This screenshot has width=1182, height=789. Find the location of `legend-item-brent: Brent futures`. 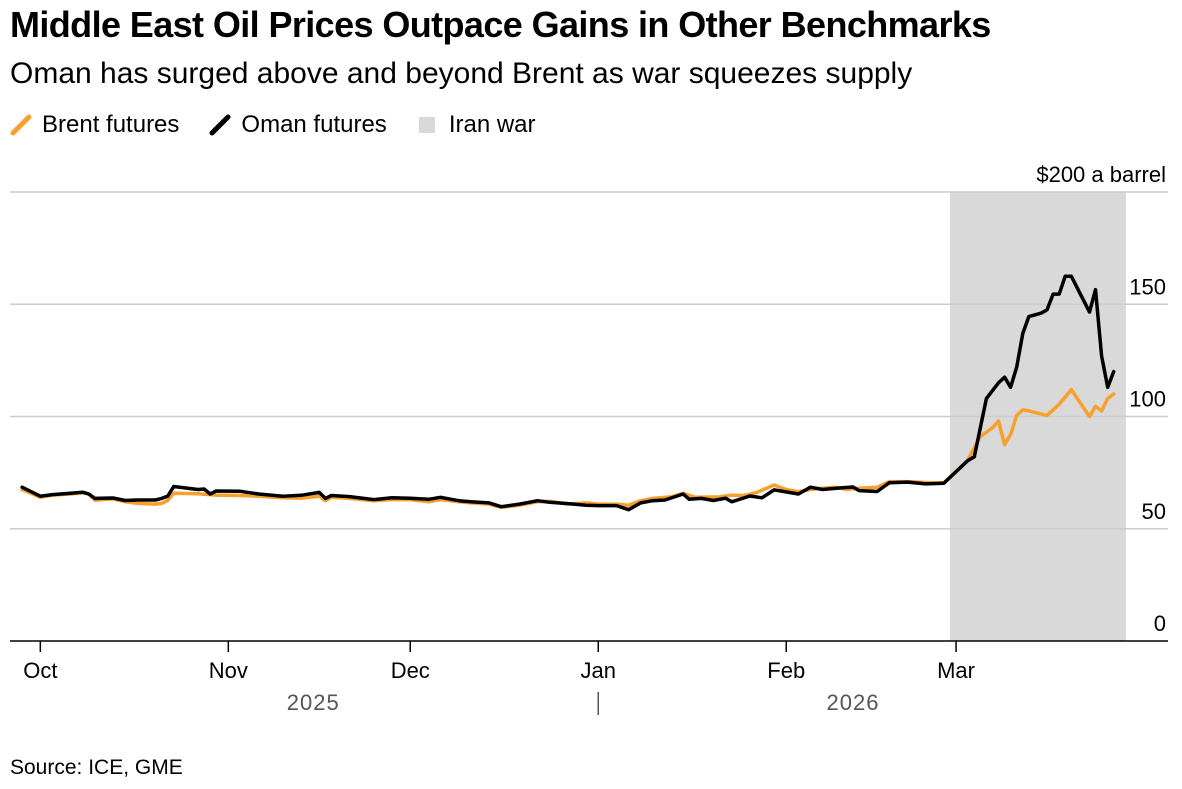

legend-item-brent: Brent futures is located at coordinates (94, 125).